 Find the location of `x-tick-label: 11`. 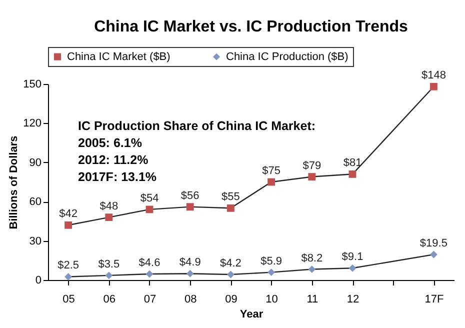

x-tick-label: 11 is located at coordinates (312, 300).